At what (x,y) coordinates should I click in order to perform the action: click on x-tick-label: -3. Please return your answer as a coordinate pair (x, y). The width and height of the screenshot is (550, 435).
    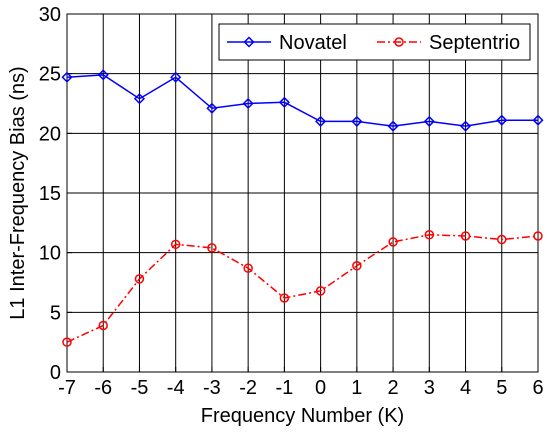
    Looking at the image, I should click on (212, 388).